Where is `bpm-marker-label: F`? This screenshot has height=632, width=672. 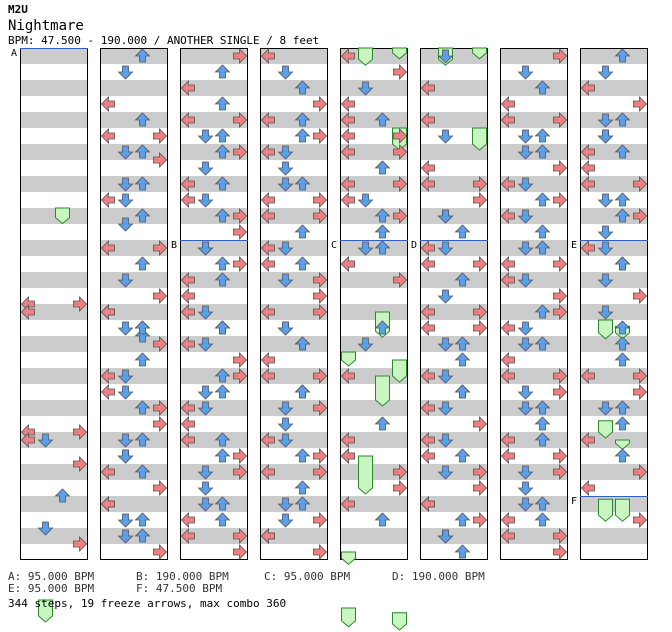
bpm-marker-label: F is located at coordinates (574, 501).